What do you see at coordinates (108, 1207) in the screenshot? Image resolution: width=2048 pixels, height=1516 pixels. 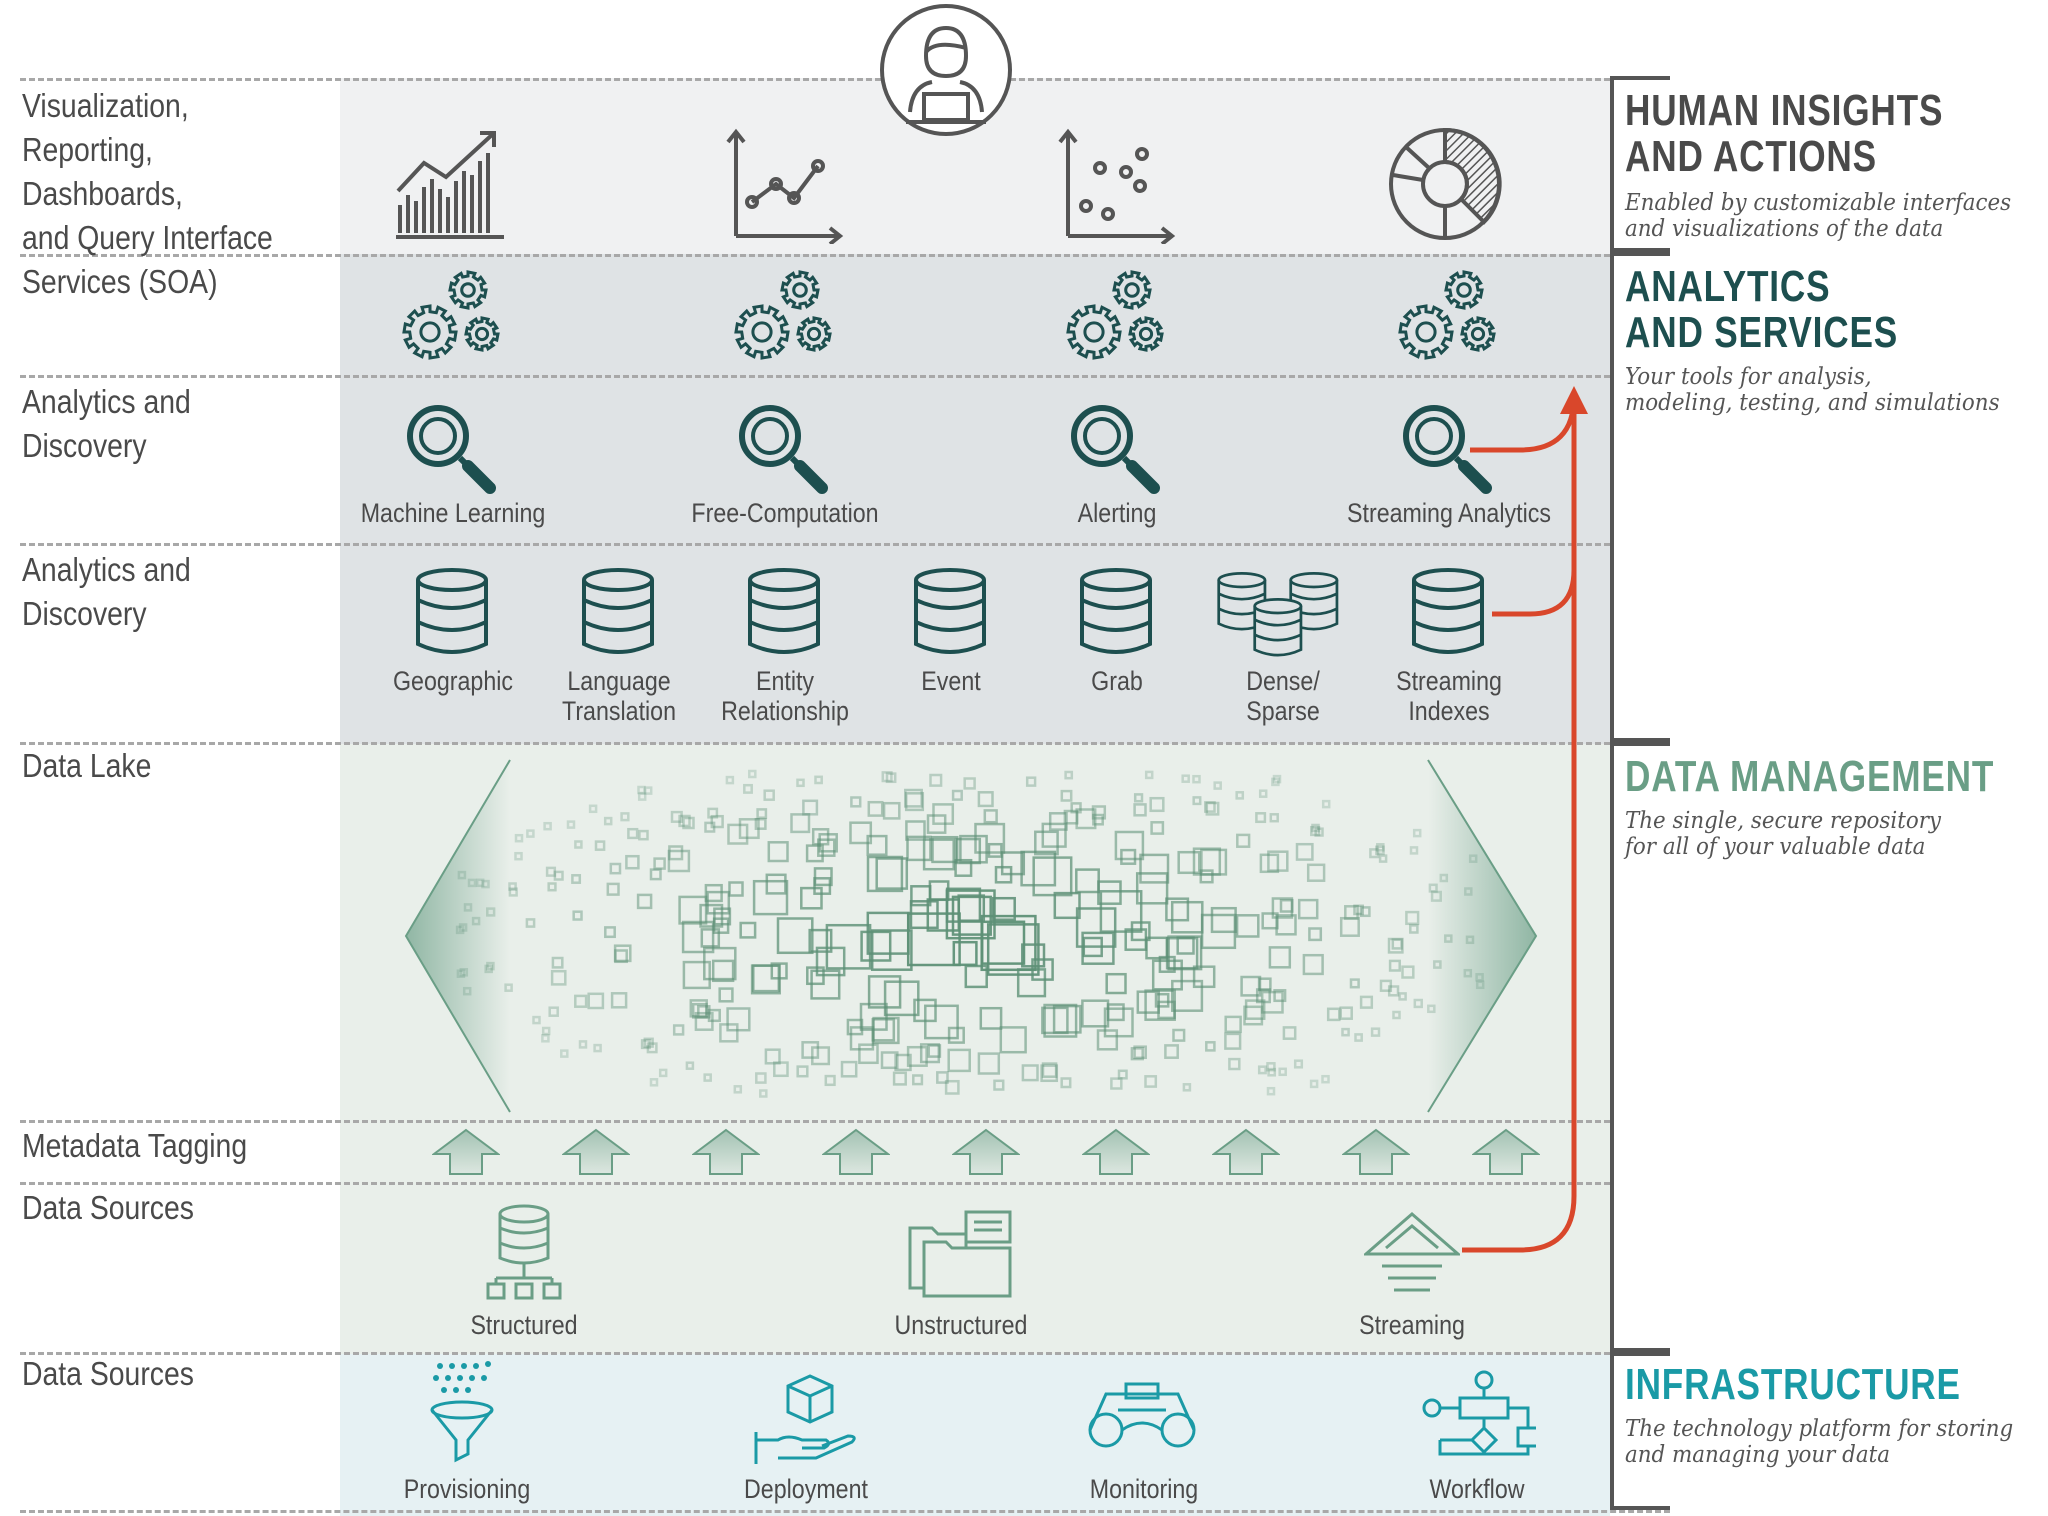 I see `row-label-data-sources: Data Sources` at bounding box center [108, 1207].